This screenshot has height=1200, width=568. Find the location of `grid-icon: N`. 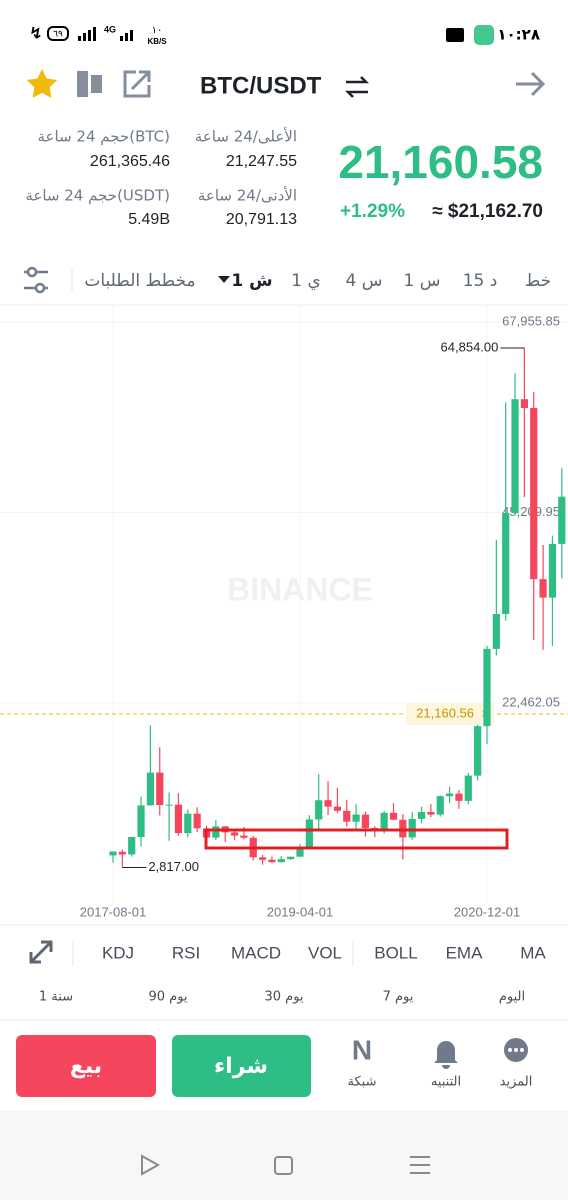

grid-icon: N is located at coordinates (362, 1049).